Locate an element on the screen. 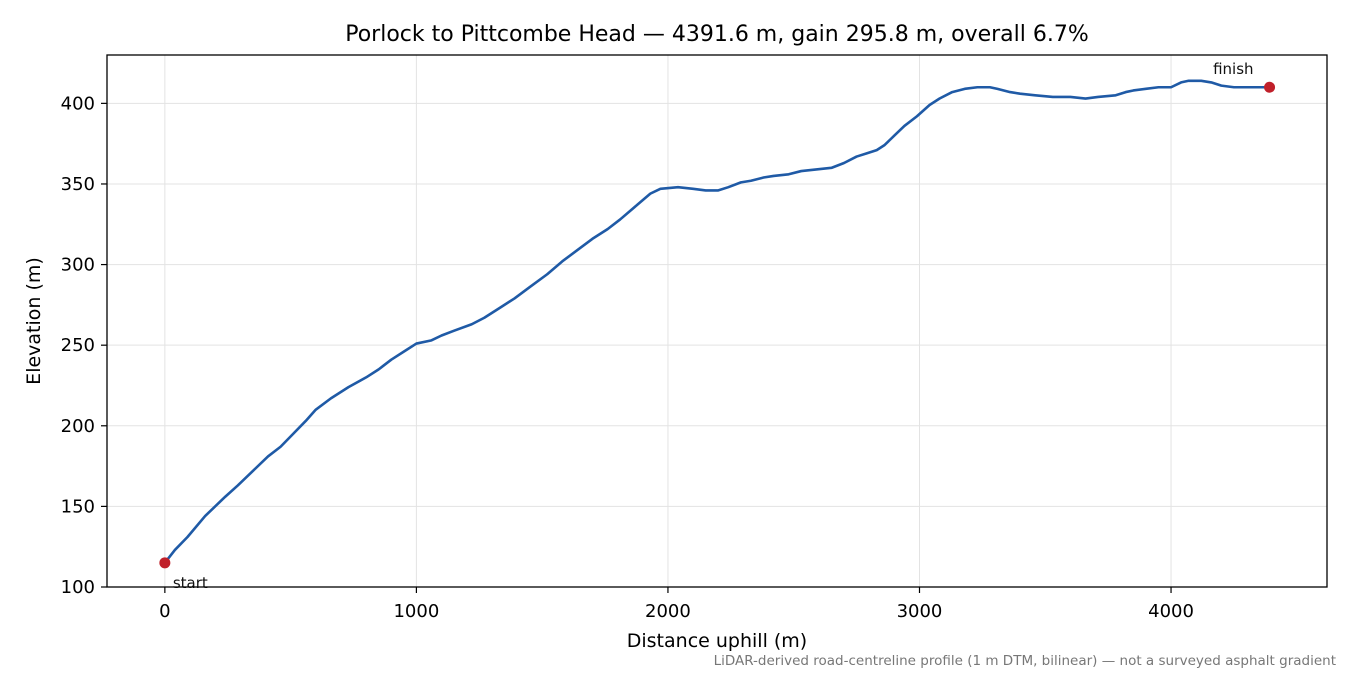  y-tick-label: 100 is located at coordinates (78, 587).